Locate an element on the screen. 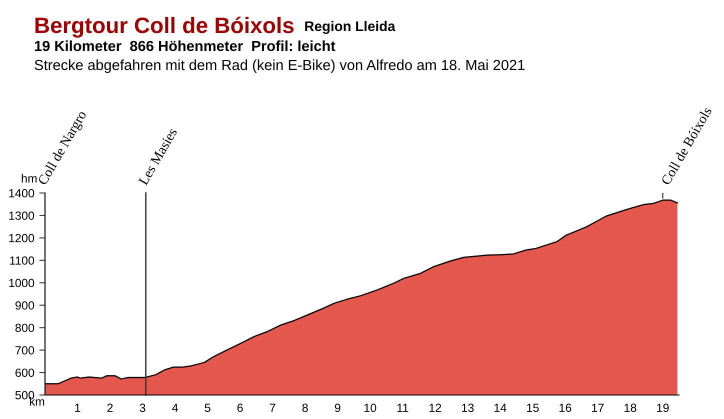  chart-subtitle: Region Lleida is located at coordinates (350, 27).